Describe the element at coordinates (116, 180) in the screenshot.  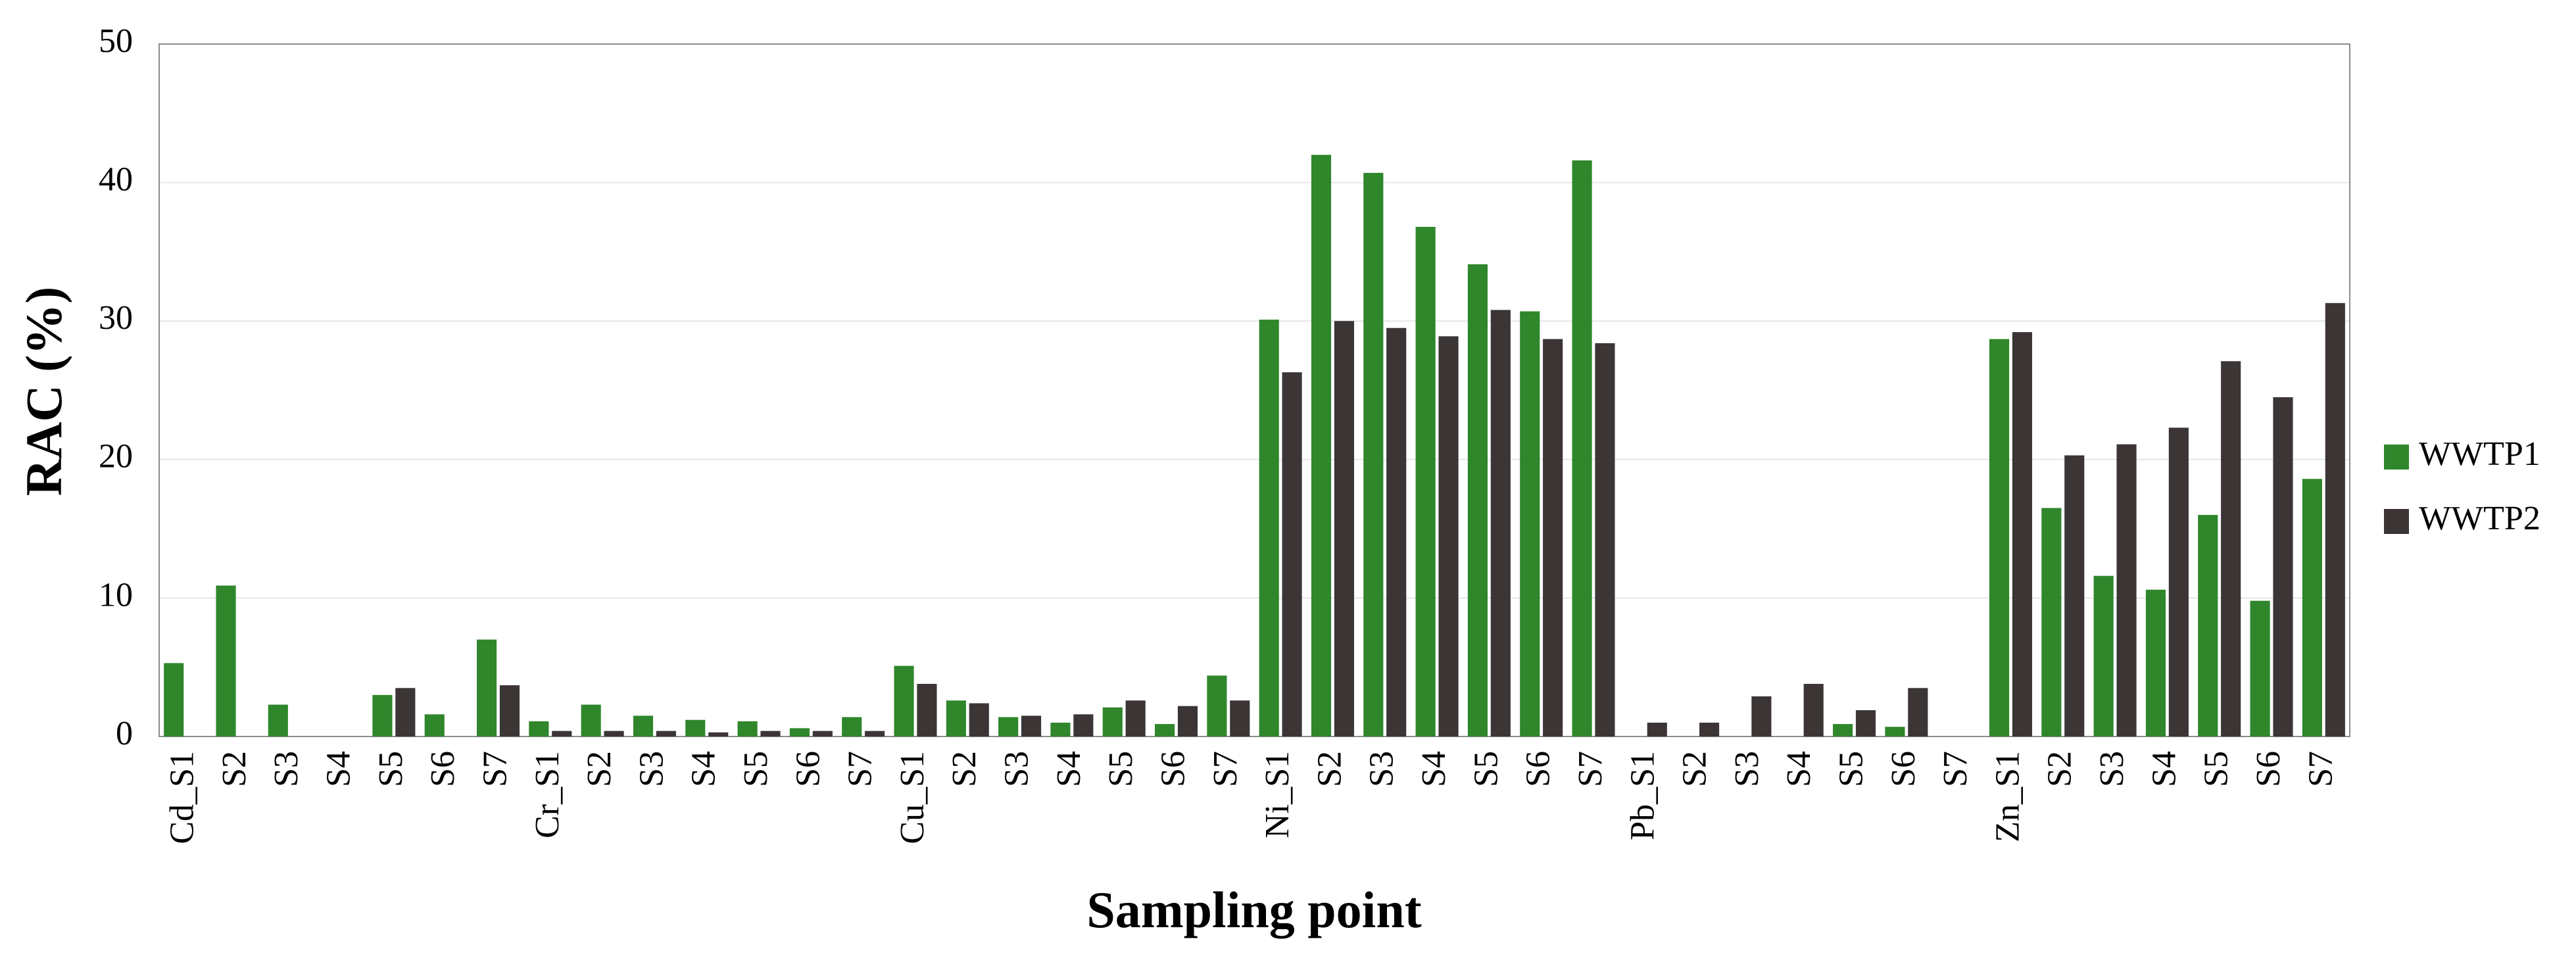
I see `y-tick-label: 40` at that location.